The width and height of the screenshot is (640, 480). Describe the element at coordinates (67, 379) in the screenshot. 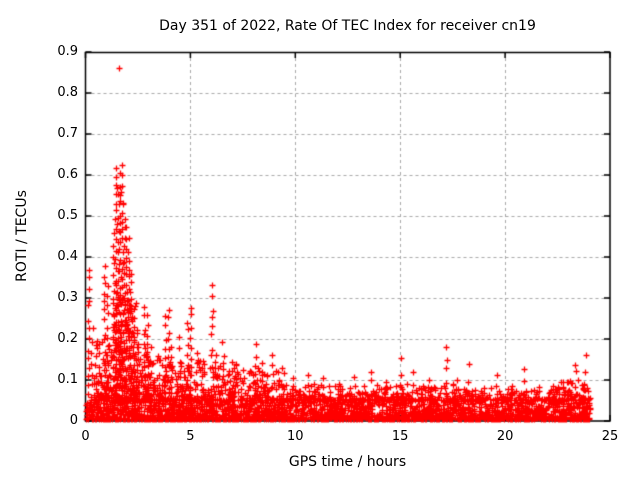

I see `y-tick-label: 0.1` at that location.